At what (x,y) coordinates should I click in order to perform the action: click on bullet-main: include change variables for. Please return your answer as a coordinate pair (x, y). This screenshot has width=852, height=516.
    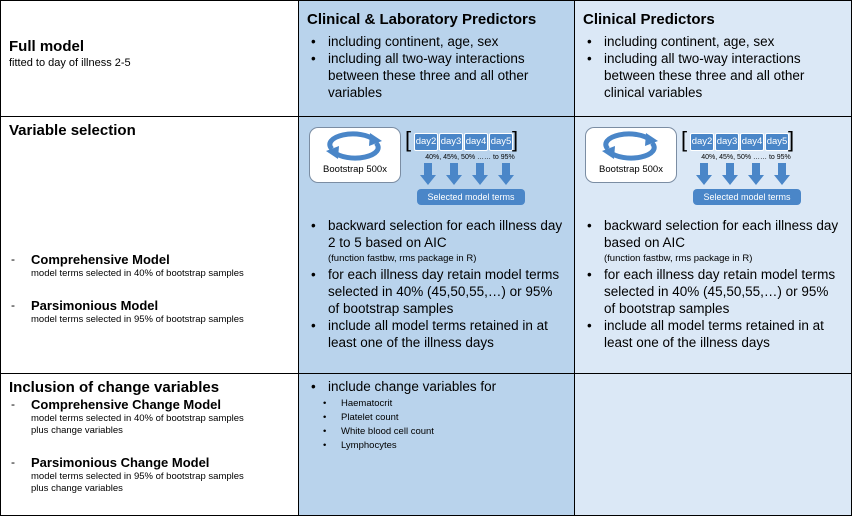
    Looking at the image, I should click on (412, 386).